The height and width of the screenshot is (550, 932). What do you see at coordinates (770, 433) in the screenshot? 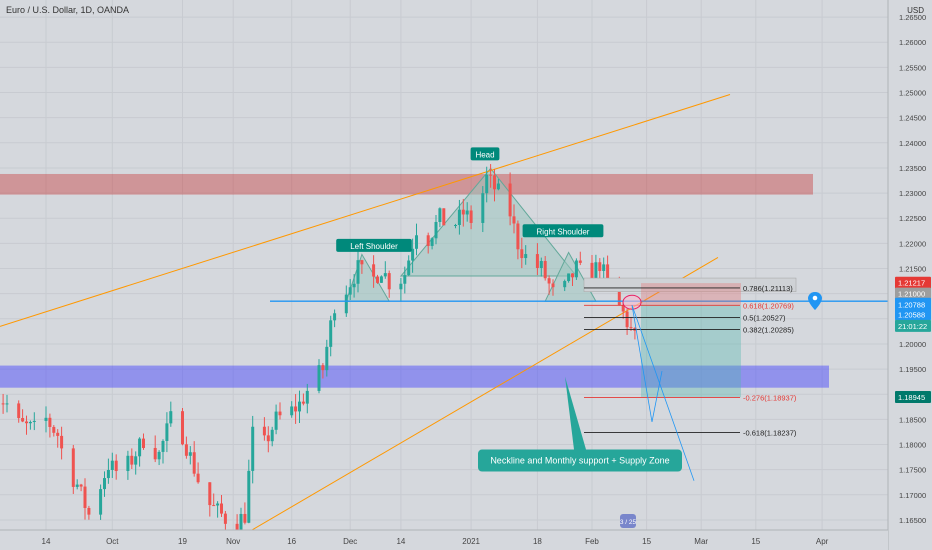
I see `fib-level-label: -0.618(1.18237)` at bounding box center [770, 433].